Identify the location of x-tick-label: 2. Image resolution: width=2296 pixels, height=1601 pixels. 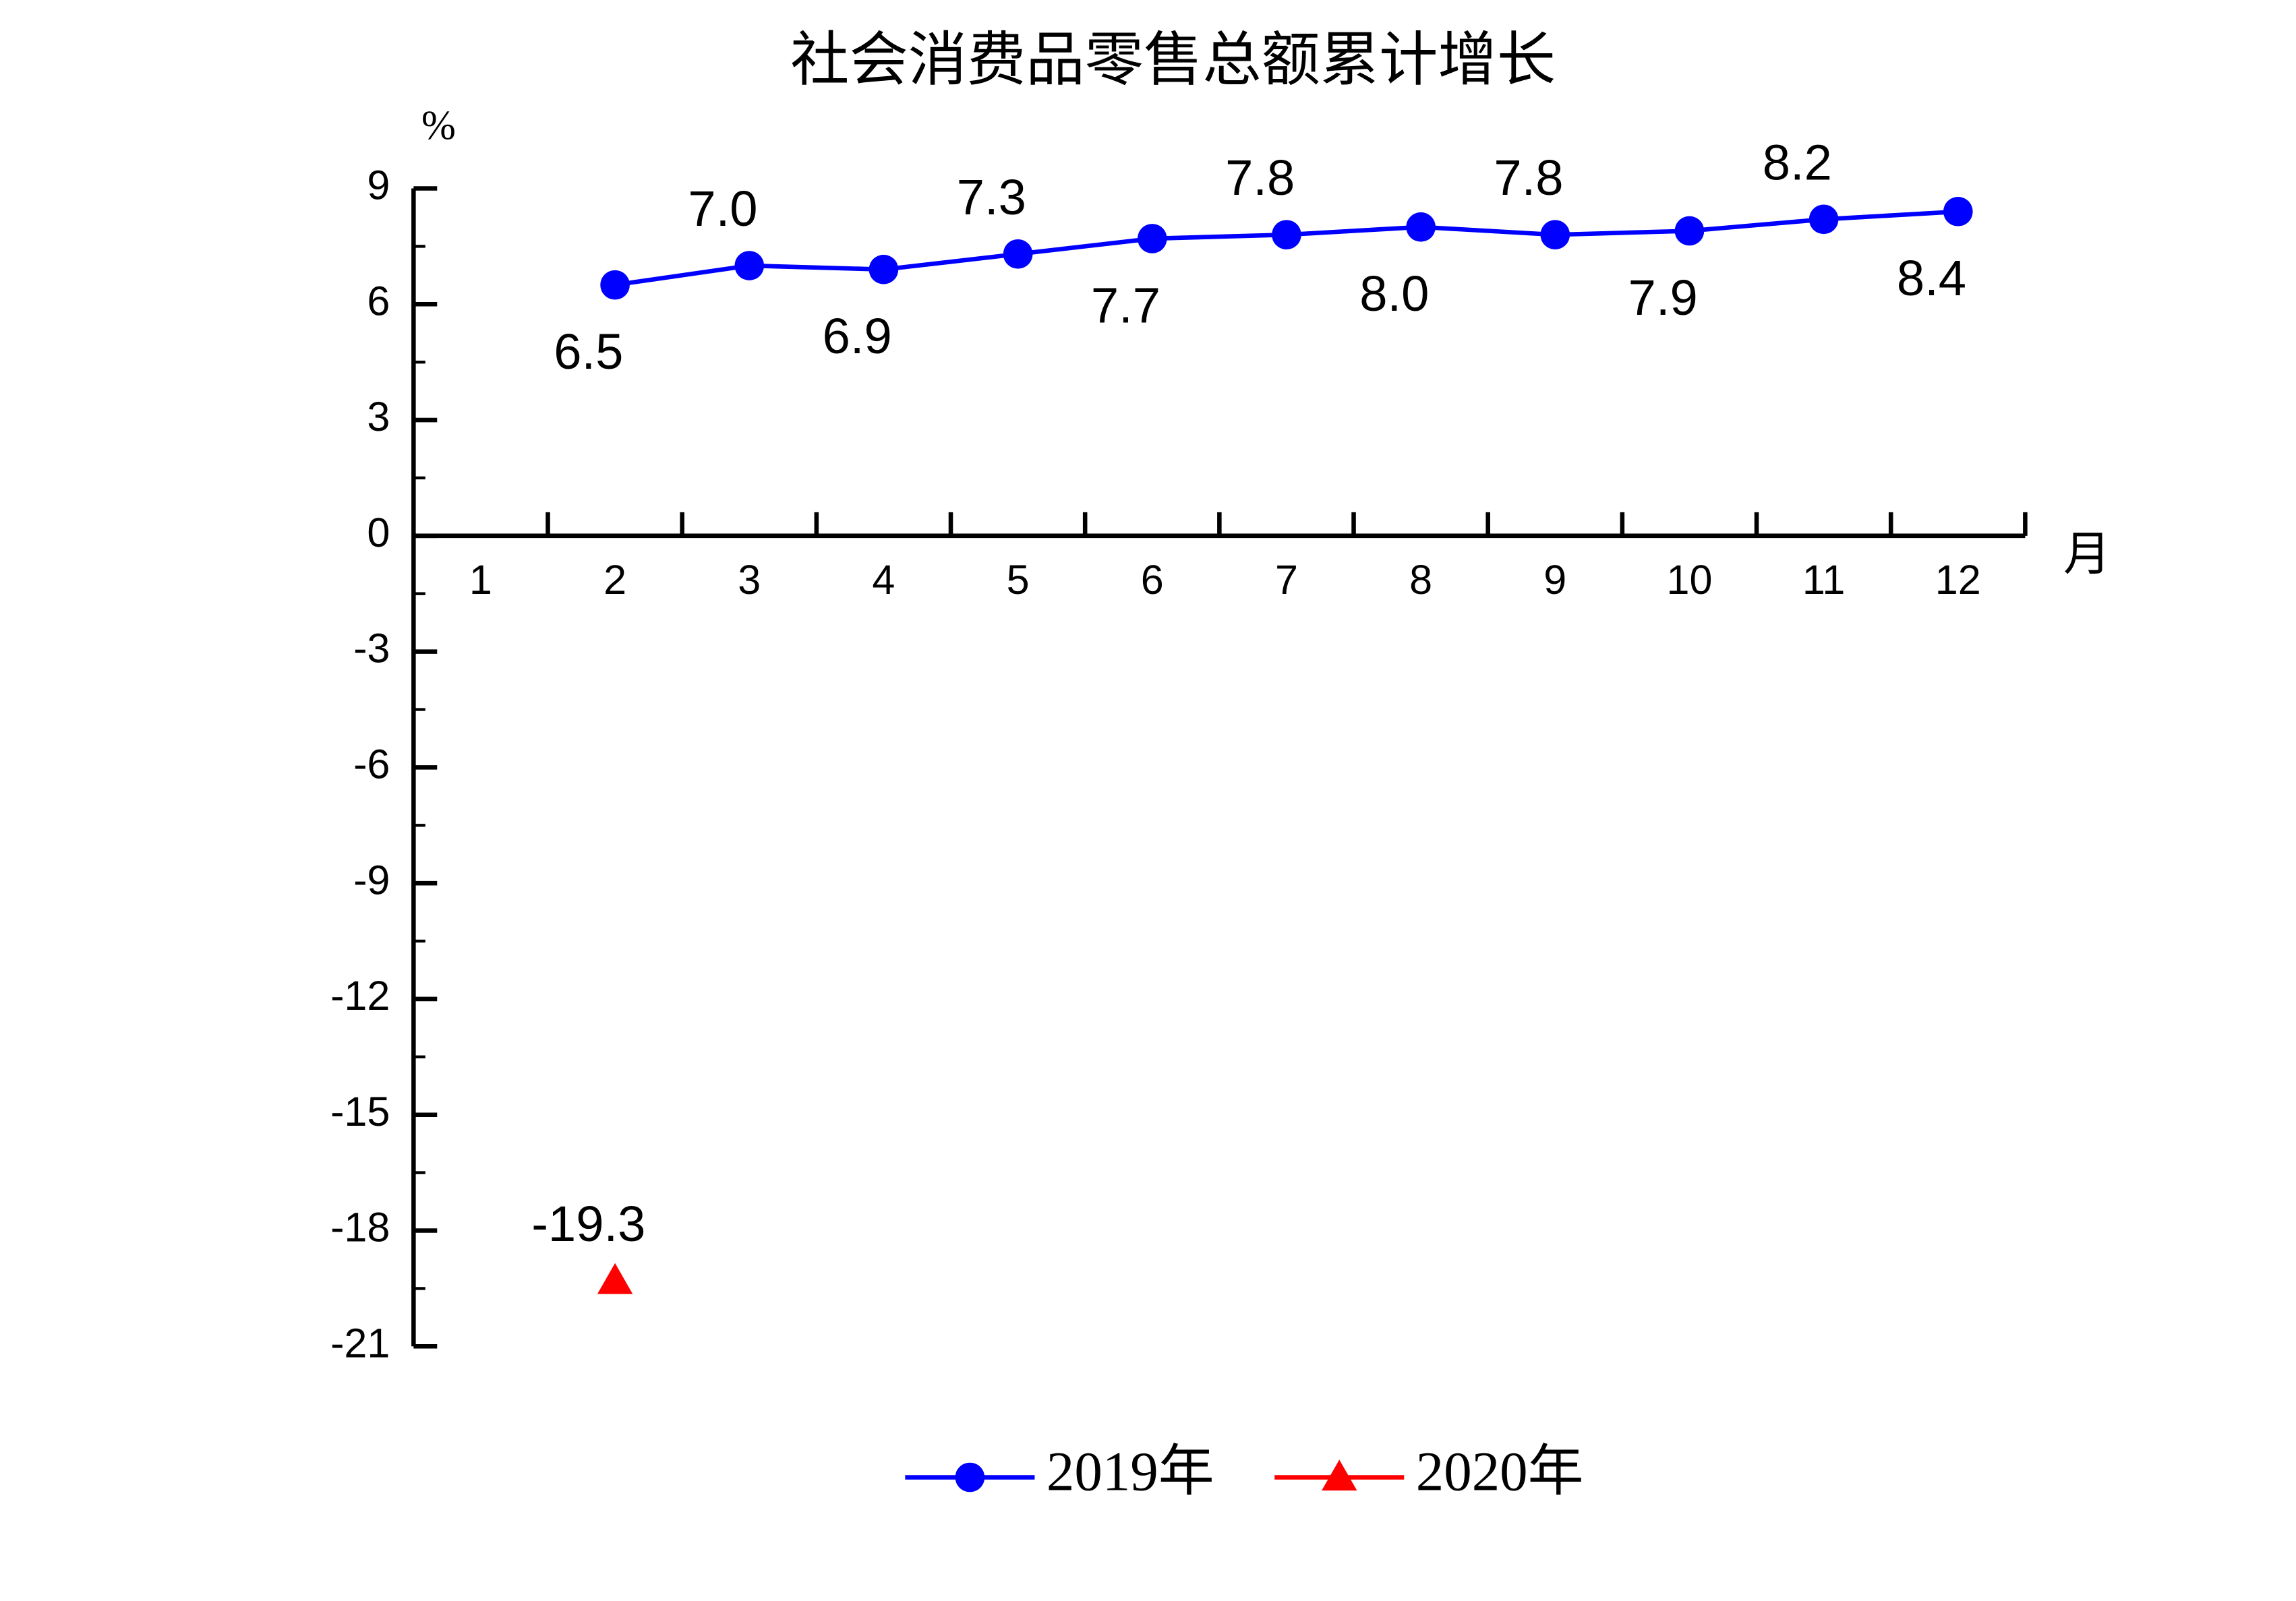
(615, 580).